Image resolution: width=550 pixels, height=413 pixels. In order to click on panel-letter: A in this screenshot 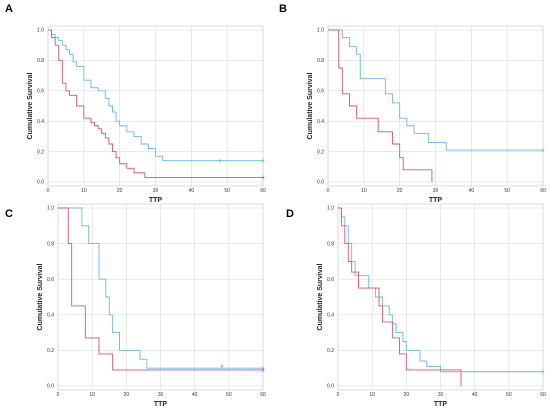, I will do `click(9, 9)`.